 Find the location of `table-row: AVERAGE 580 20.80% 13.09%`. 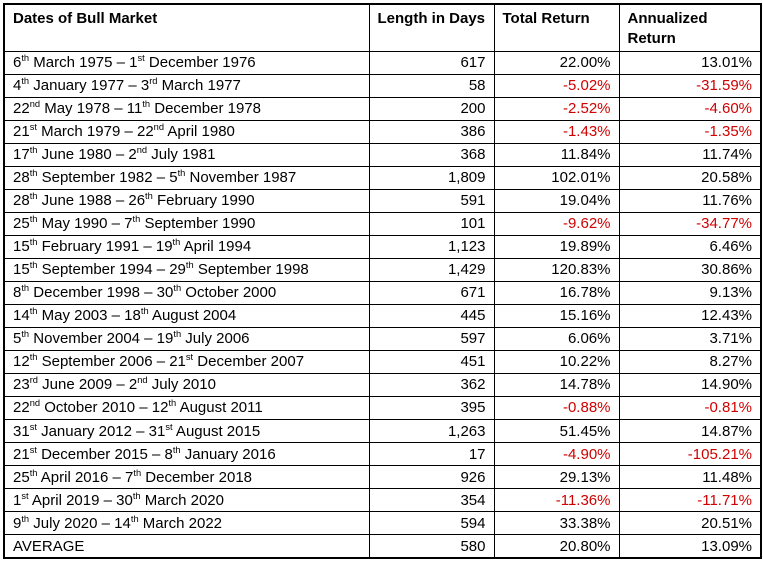

table-row: AVERAGE 580 20.80% 13.09% is located at coordinates (382, 546).